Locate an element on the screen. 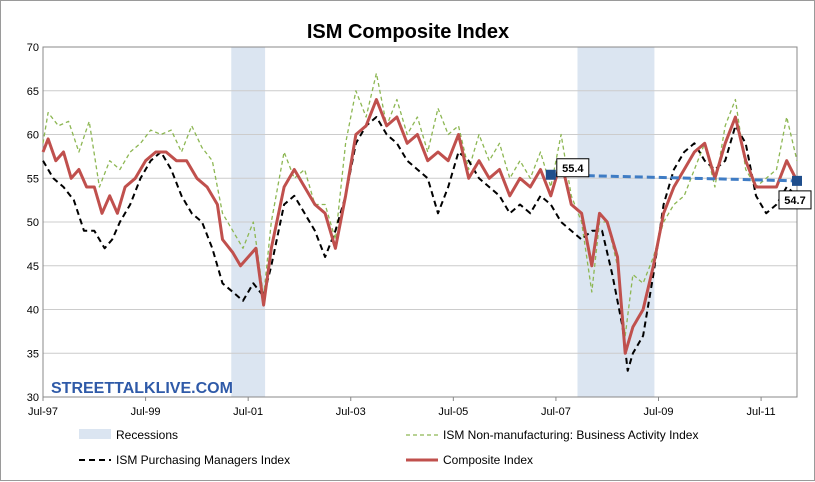 The width and height of the screenshot is (815, 482). y-tick-label: 65 is located at coordinates (33, 92).